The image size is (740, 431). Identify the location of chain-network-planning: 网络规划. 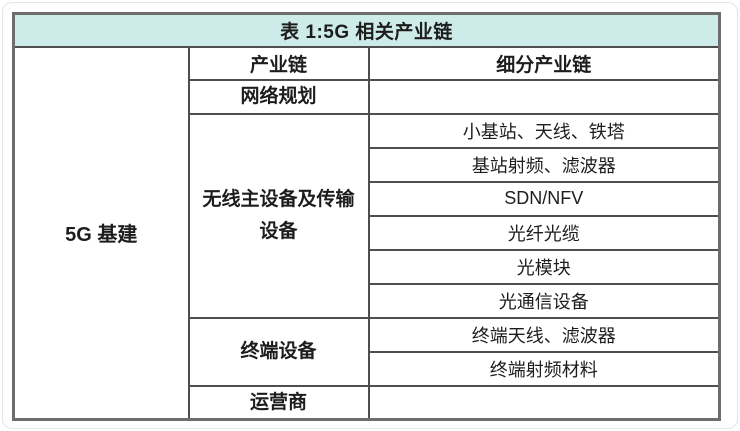
(278, 96).